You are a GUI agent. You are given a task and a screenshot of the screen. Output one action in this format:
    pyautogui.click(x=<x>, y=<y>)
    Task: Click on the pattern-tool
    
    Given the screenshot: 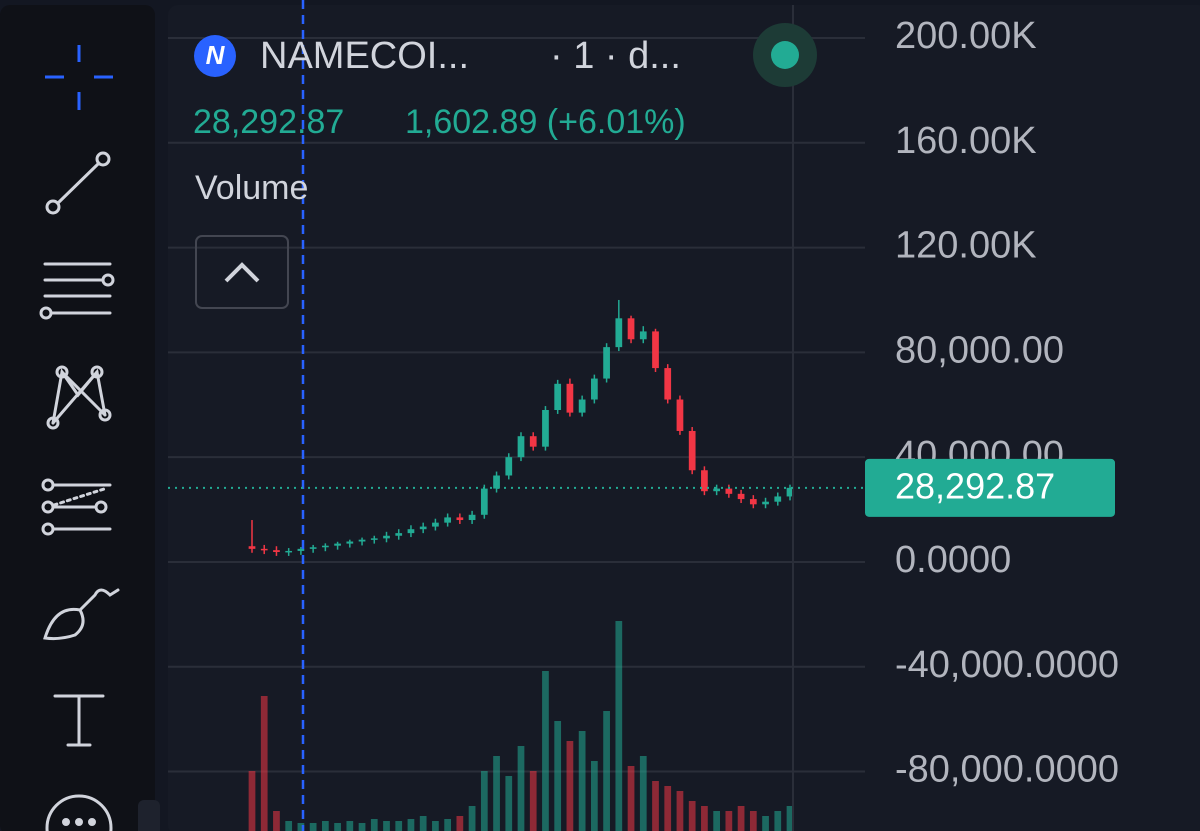 What is the action you would take?
    pyautogui.click(x=79, y=397)
    